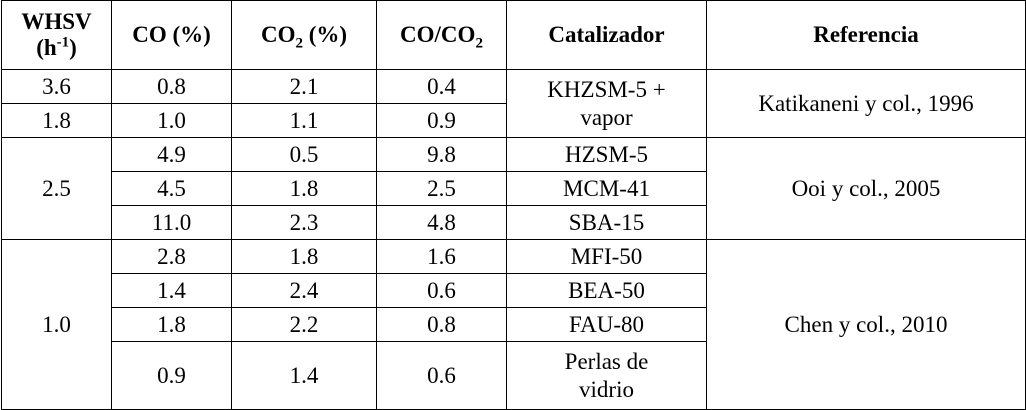 This screenshot has height=410, width=1026. I want to click on table-row: 1.8 2.2 0.8 FAU-80, so click(514, 324).